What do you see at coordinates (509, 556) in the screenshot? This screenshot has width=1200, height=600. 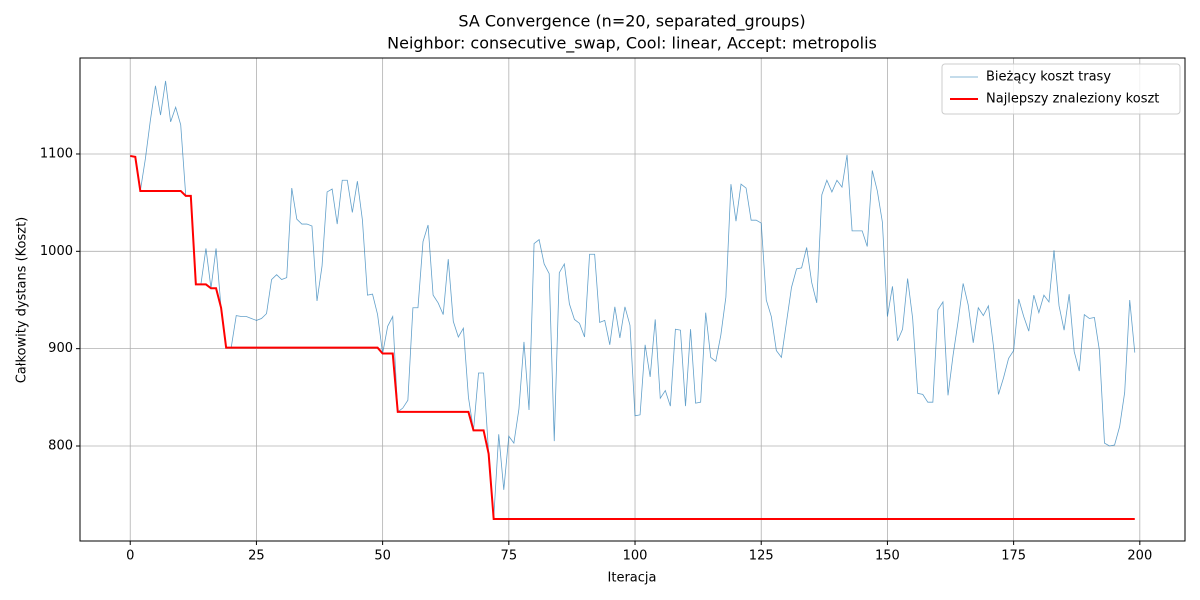 I see `x-tick-label: 75` at bounding box center [509, 556].